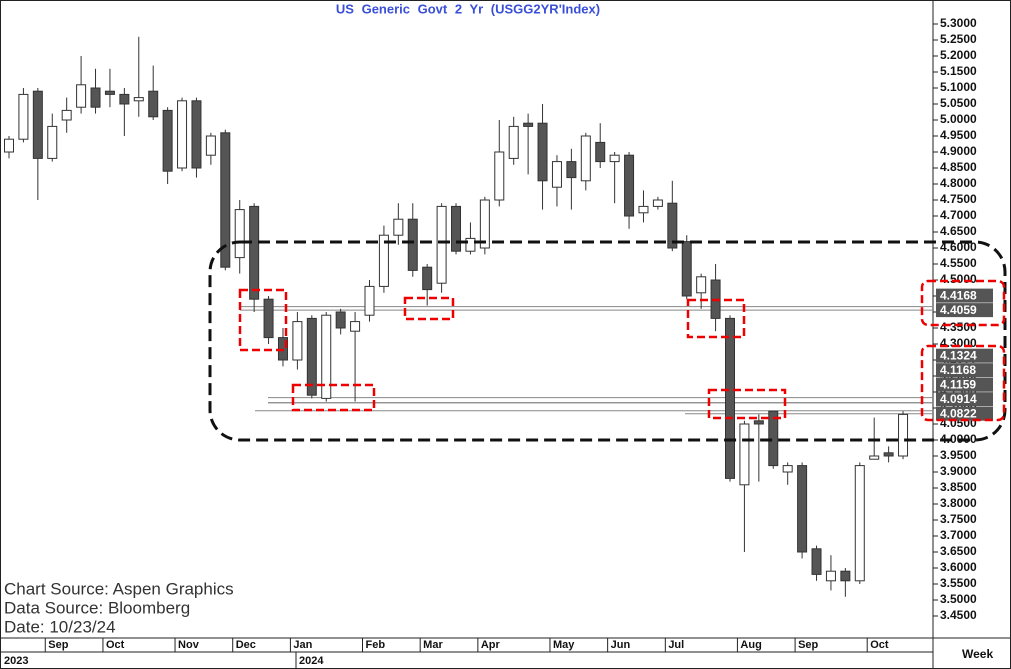 This screenshot has height=669, width=1011. I want to click on y-tick-label: 5.2000, so click(958, 55).